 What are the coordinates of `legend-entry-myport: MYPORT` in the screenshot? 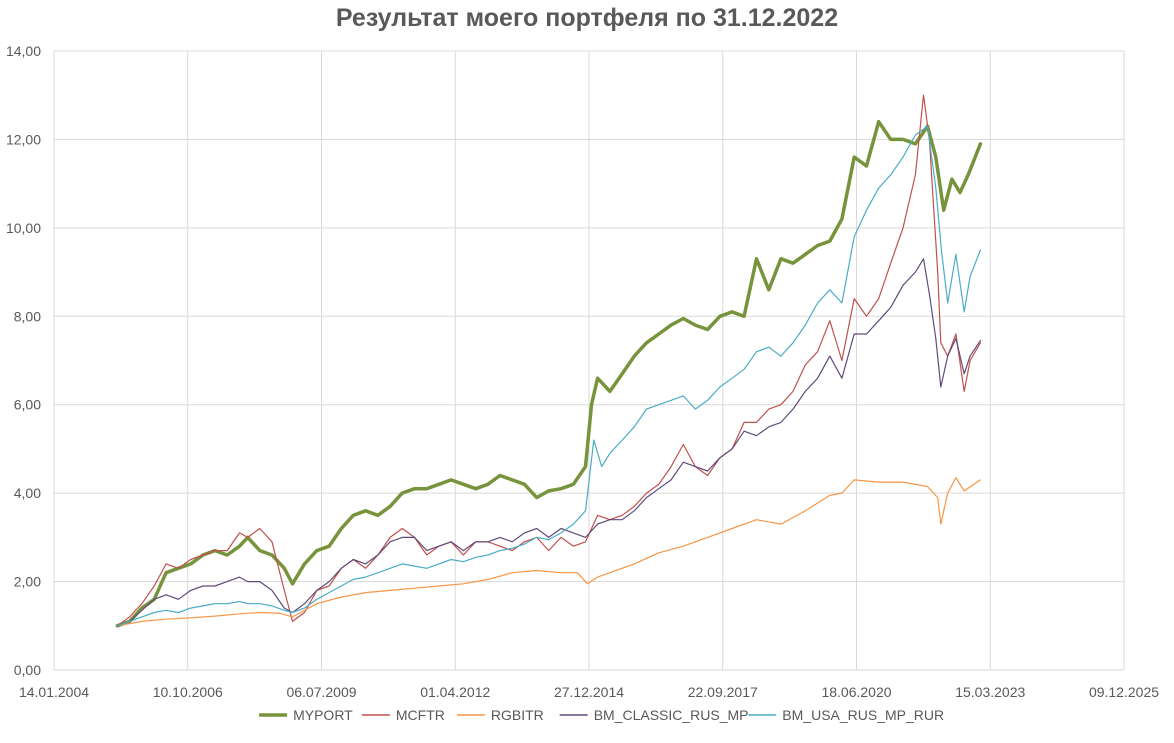 It's located at (306, 715).